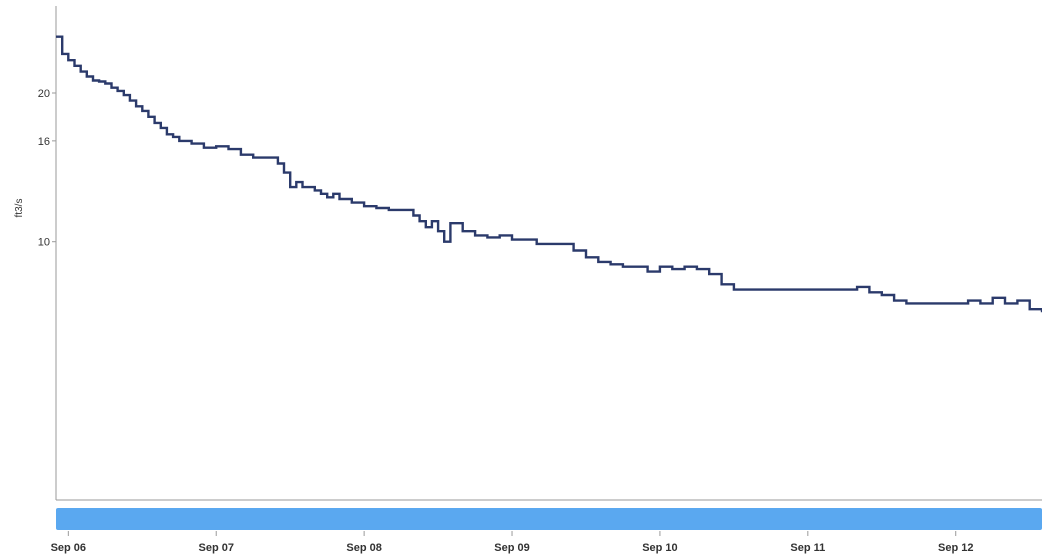 This screenshot has width=1042, height=558. Describe the element at coordinates (955, 548) in the screenshot. I see `x-tick-label: Sep 12` at that location.